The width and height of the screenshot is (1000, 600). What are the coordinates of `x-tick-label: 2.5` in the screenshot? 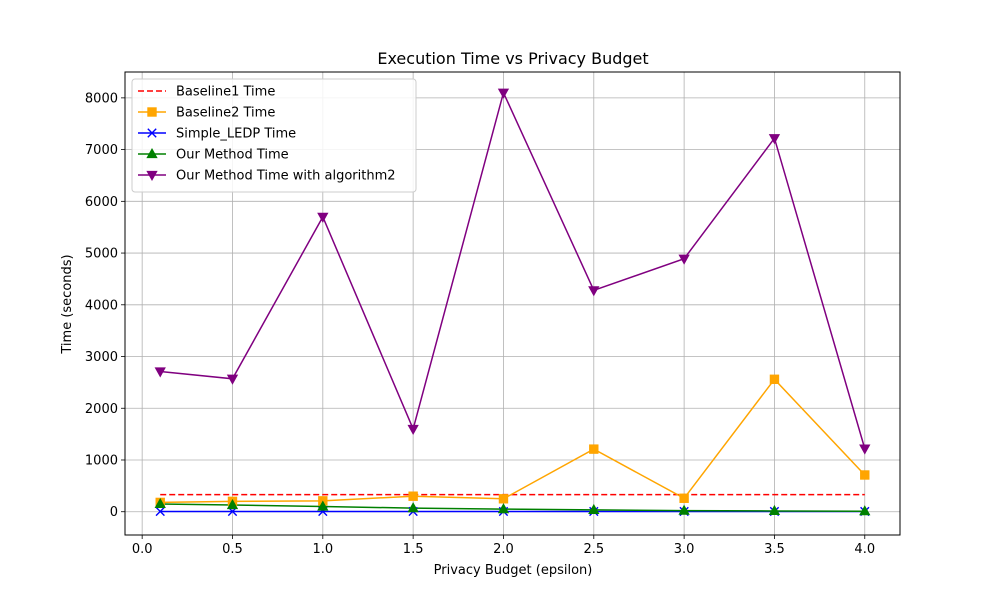 It's located at (593, 549).